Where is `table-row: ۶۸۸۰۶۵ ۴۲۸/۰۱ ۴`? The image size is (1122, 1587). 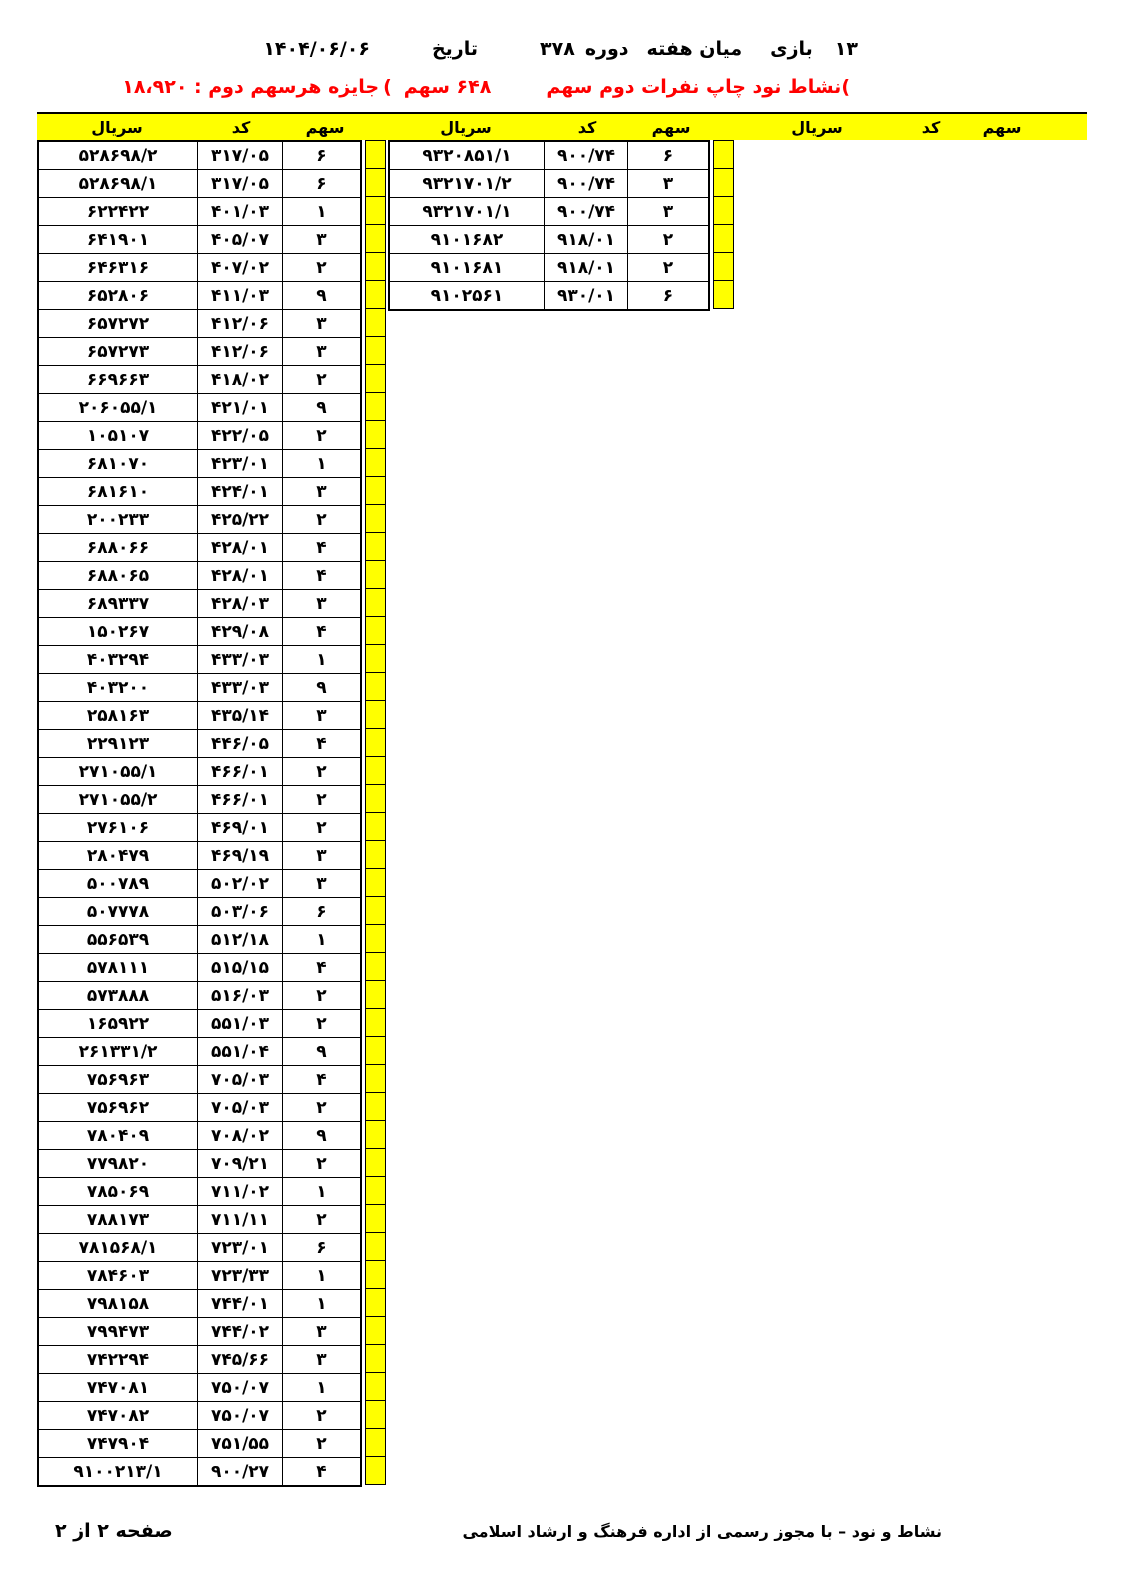 table-row: ۶۸۸۰۶۵ ۴۲۸/۰۱ ۴ is located at coordinates (199, 575).